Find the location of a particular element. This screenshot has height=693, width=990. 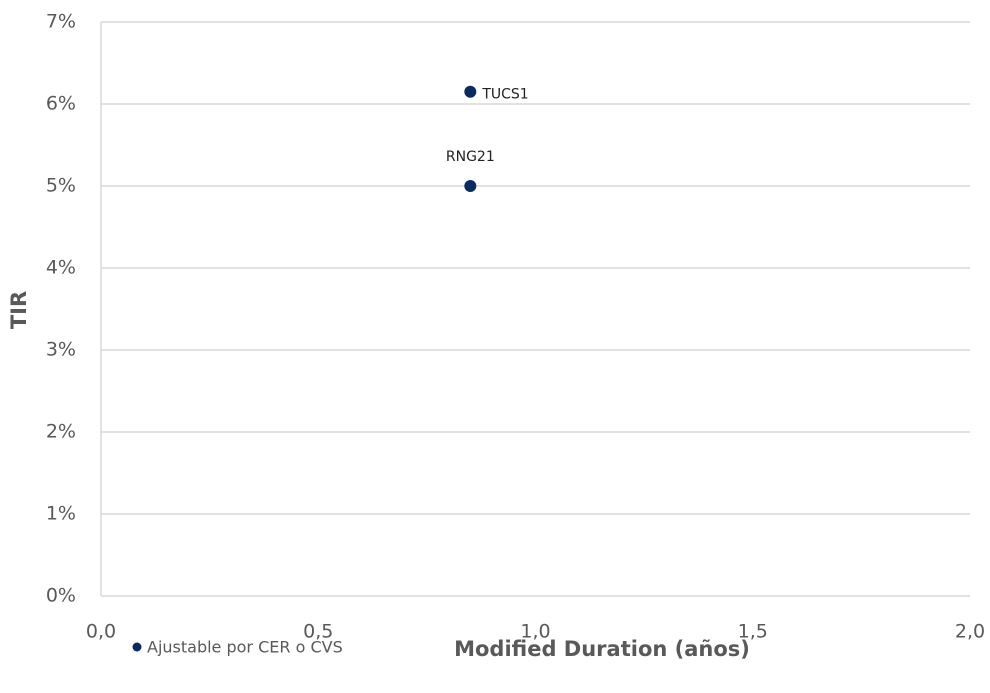

point-label: RNG21 is located at coordinates (470, 157).